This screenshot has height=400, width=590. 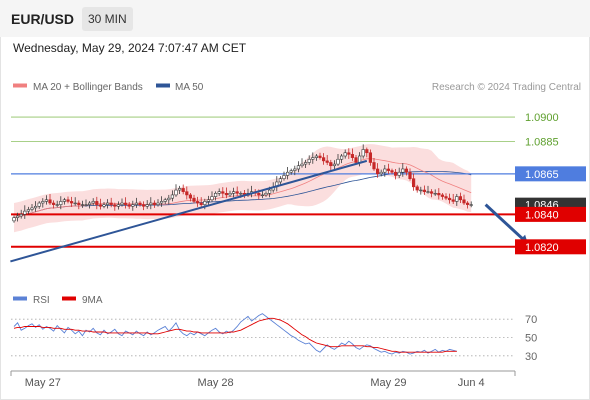 What do you see at coordinates (20, 85) in the screenshot?
I see `ma20-legend-swatch` at bounding box center [20, 85].